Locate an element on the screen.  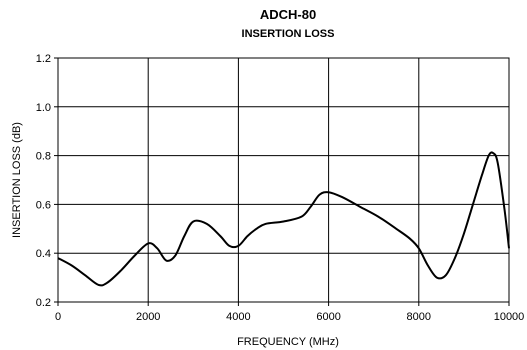
y-tick-label: 0.8 is located at coordinates (43, 157).